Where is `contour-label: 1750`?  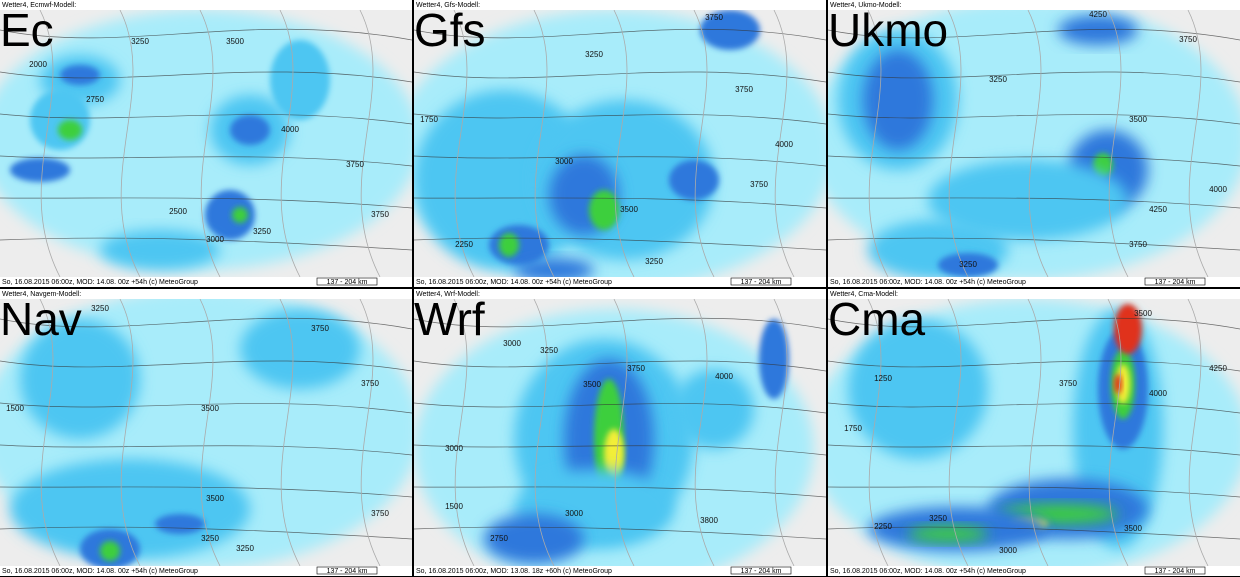
contour-label: 1750 is located at coordinates (429, 119).